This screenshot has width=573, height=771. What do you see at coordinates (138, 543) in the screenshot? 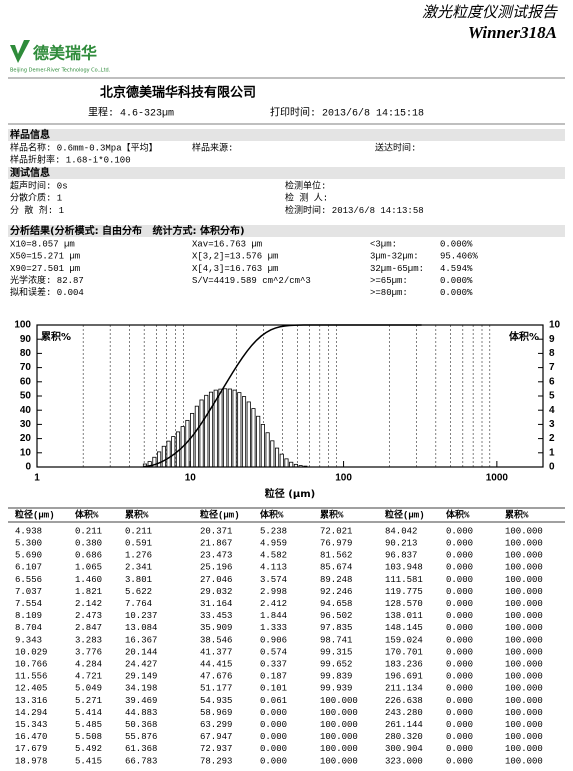
I see `table-cell: 0.591` at bounding box center [138, 543].